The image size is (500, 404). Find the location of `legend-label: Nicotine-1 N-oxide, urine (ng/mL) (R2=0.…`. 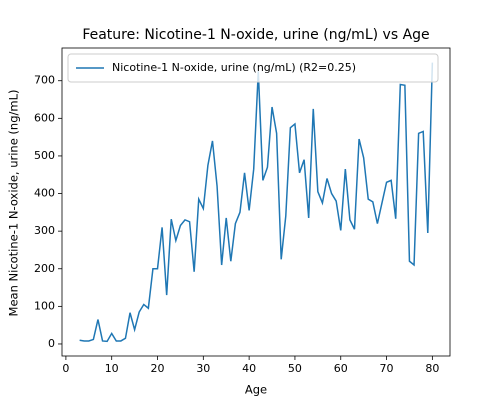

legend-label: Nicotine-1 N-oxide, urine (ng/mL) (R2=0.… is located at coordinates (234, 67).